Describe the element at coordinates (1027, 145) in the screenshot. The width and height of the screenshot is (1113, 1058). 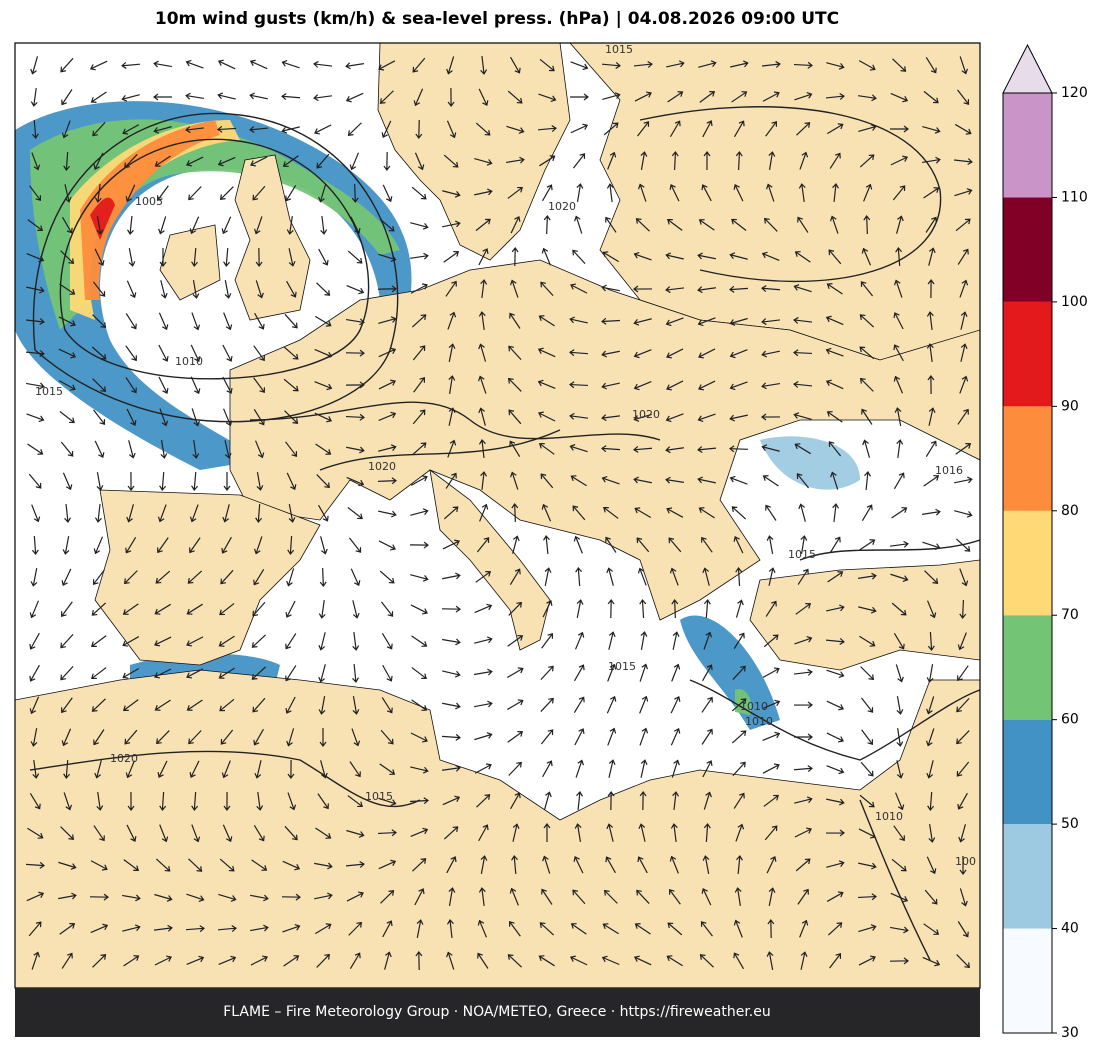
I see `colorbar-band` at that location.